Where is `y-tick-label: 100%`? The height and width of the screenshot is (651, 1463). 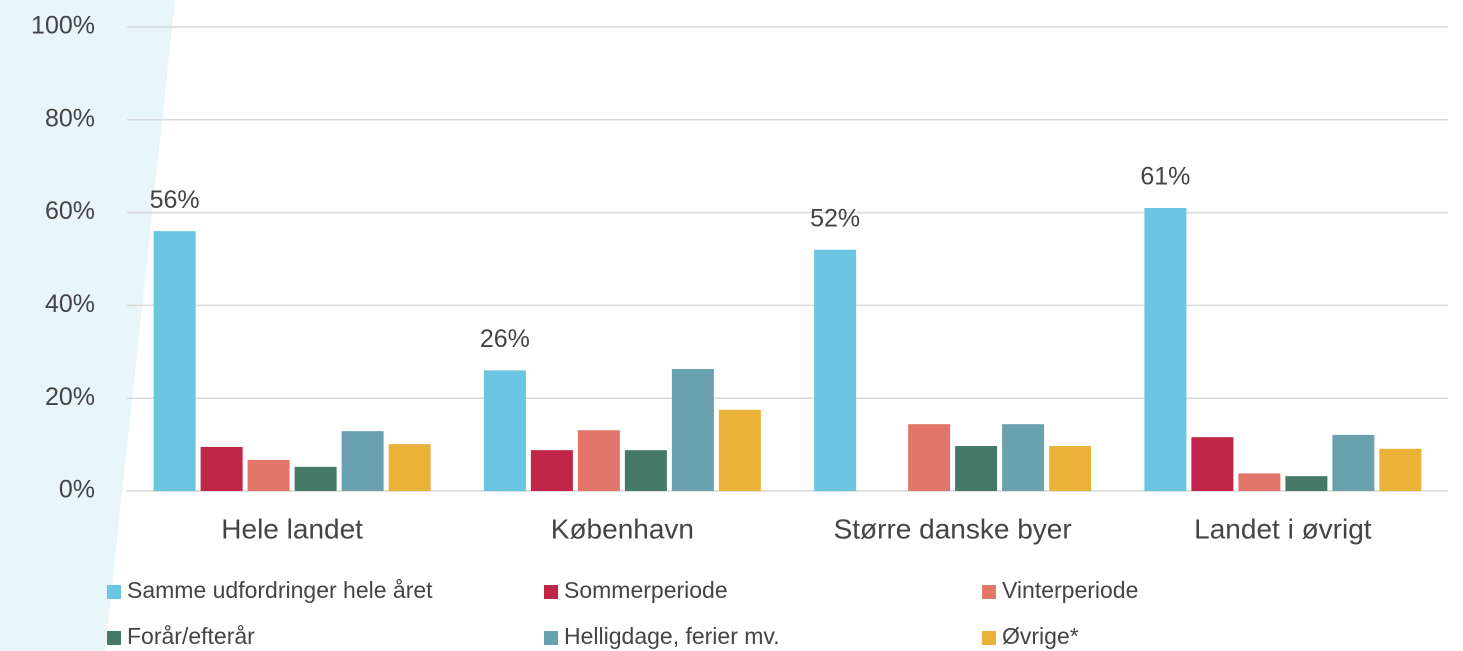 y-tick-label: 100% is located at coordinates (63, 26).